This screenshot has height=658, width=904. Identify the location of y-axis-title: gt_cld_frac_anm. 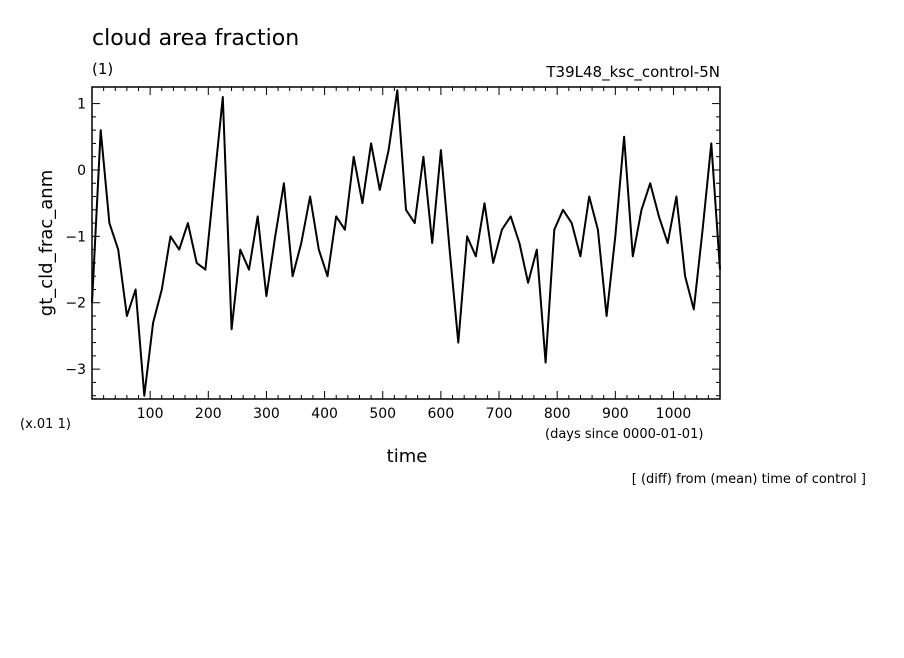
(46, 243).